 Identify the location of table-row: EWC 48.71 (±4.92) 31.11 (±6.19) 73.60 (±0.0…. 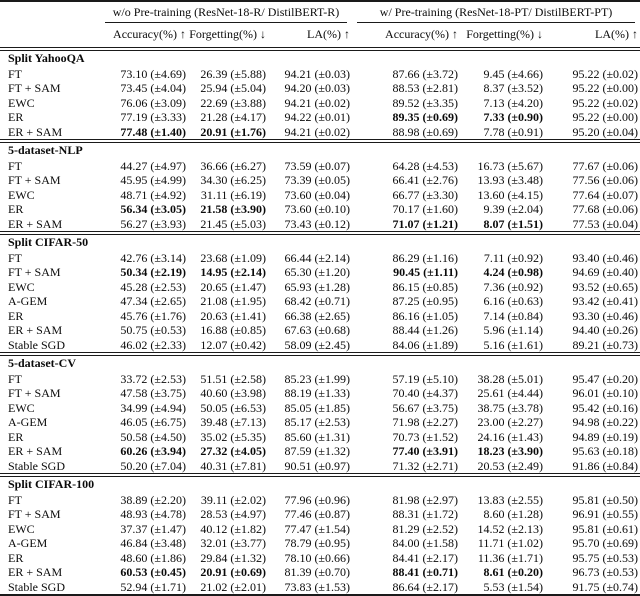
(320, 195).